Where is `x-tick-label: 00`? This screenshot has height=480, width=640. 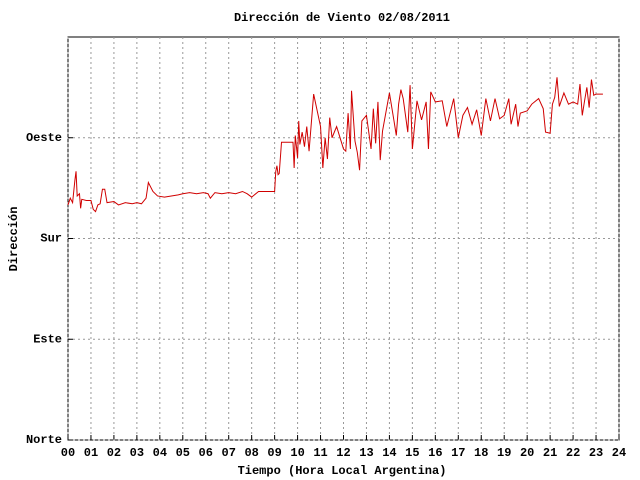
x-tick-label: 00 is located at coordinates (68, 453).